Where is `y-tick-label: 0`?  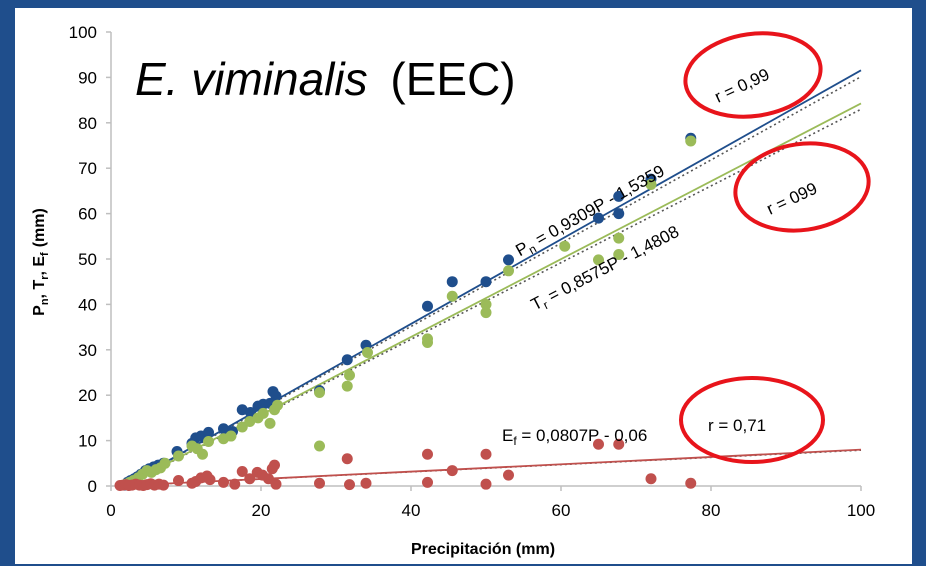
y-tick-label: 0 is located at coordinates (92, 486).